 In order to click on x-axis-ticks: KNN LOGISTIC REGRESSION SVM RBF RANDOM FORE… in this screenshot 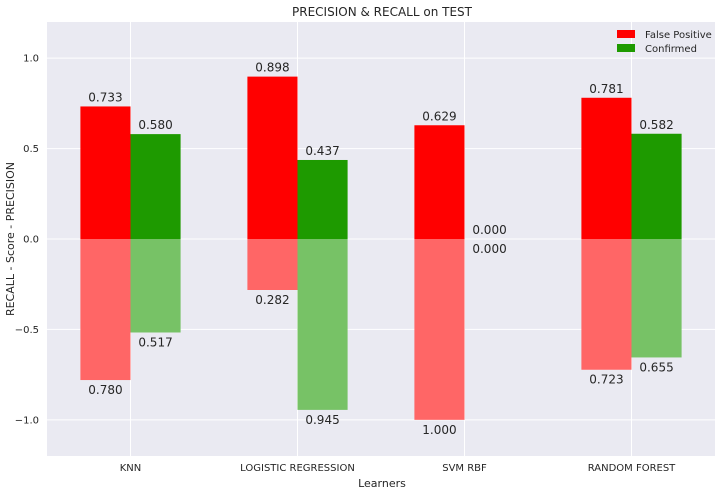, I will do `click(398, 468)`.